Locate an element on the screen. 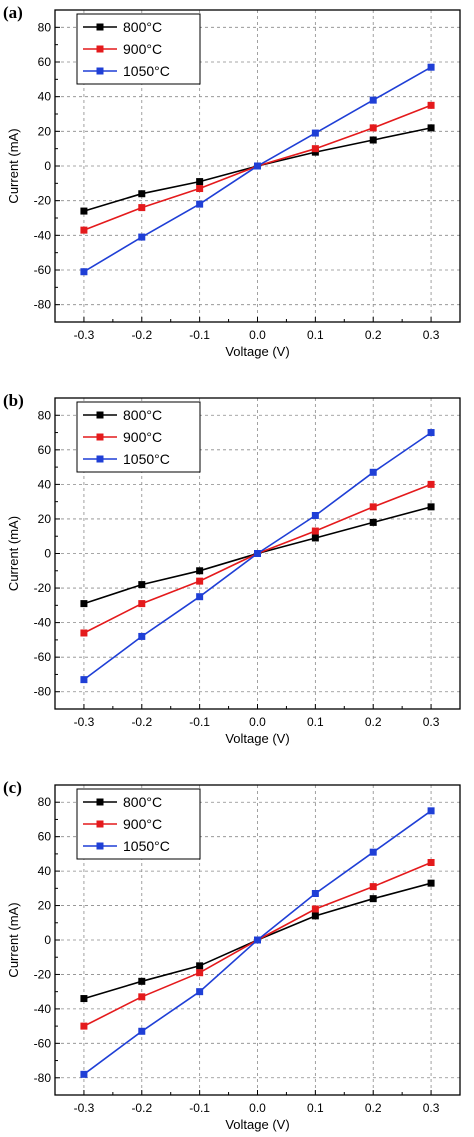 This screenshot has width=474, height=1137. x-axis-label: Voltage (V) is located at coordinates (257, 1124).